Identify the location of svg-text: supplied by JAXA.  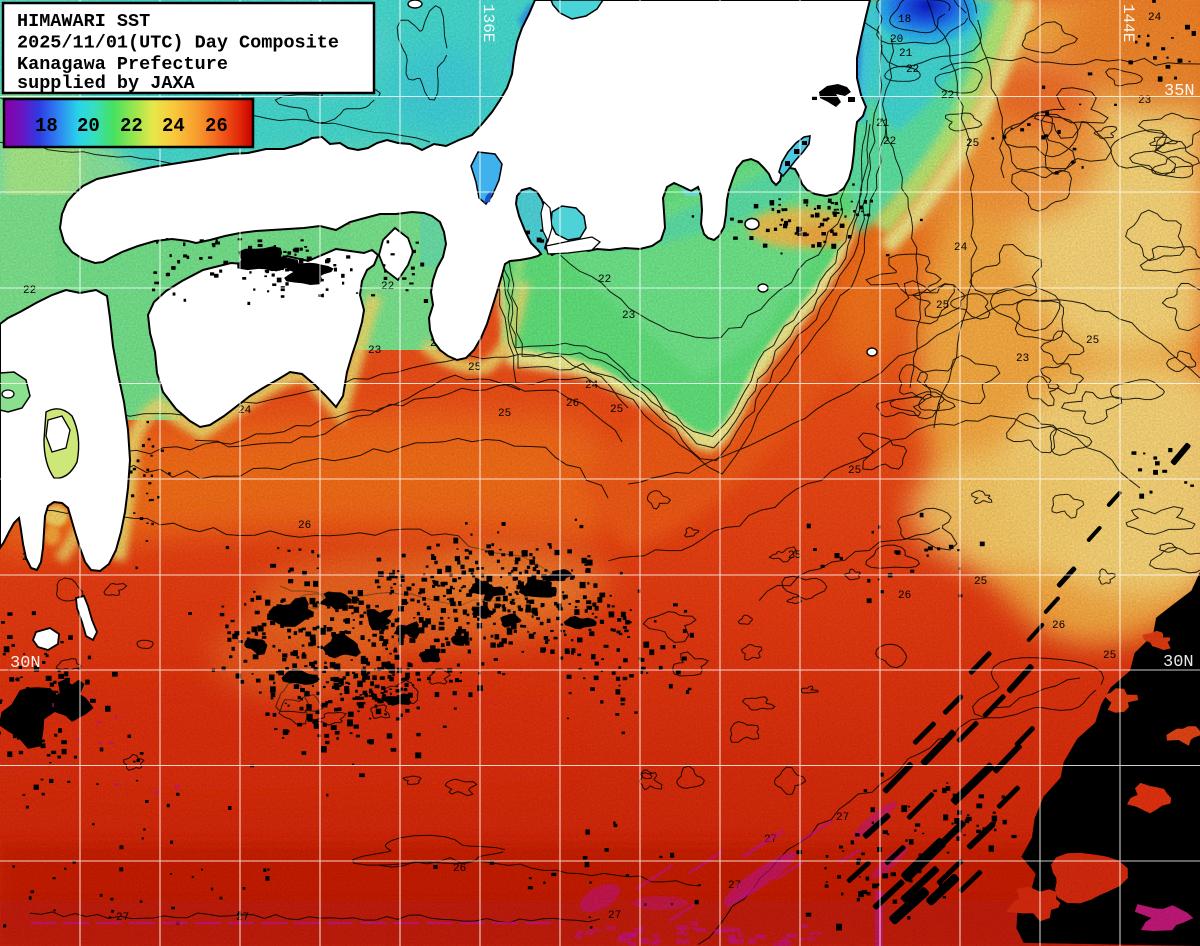
(106, 83).